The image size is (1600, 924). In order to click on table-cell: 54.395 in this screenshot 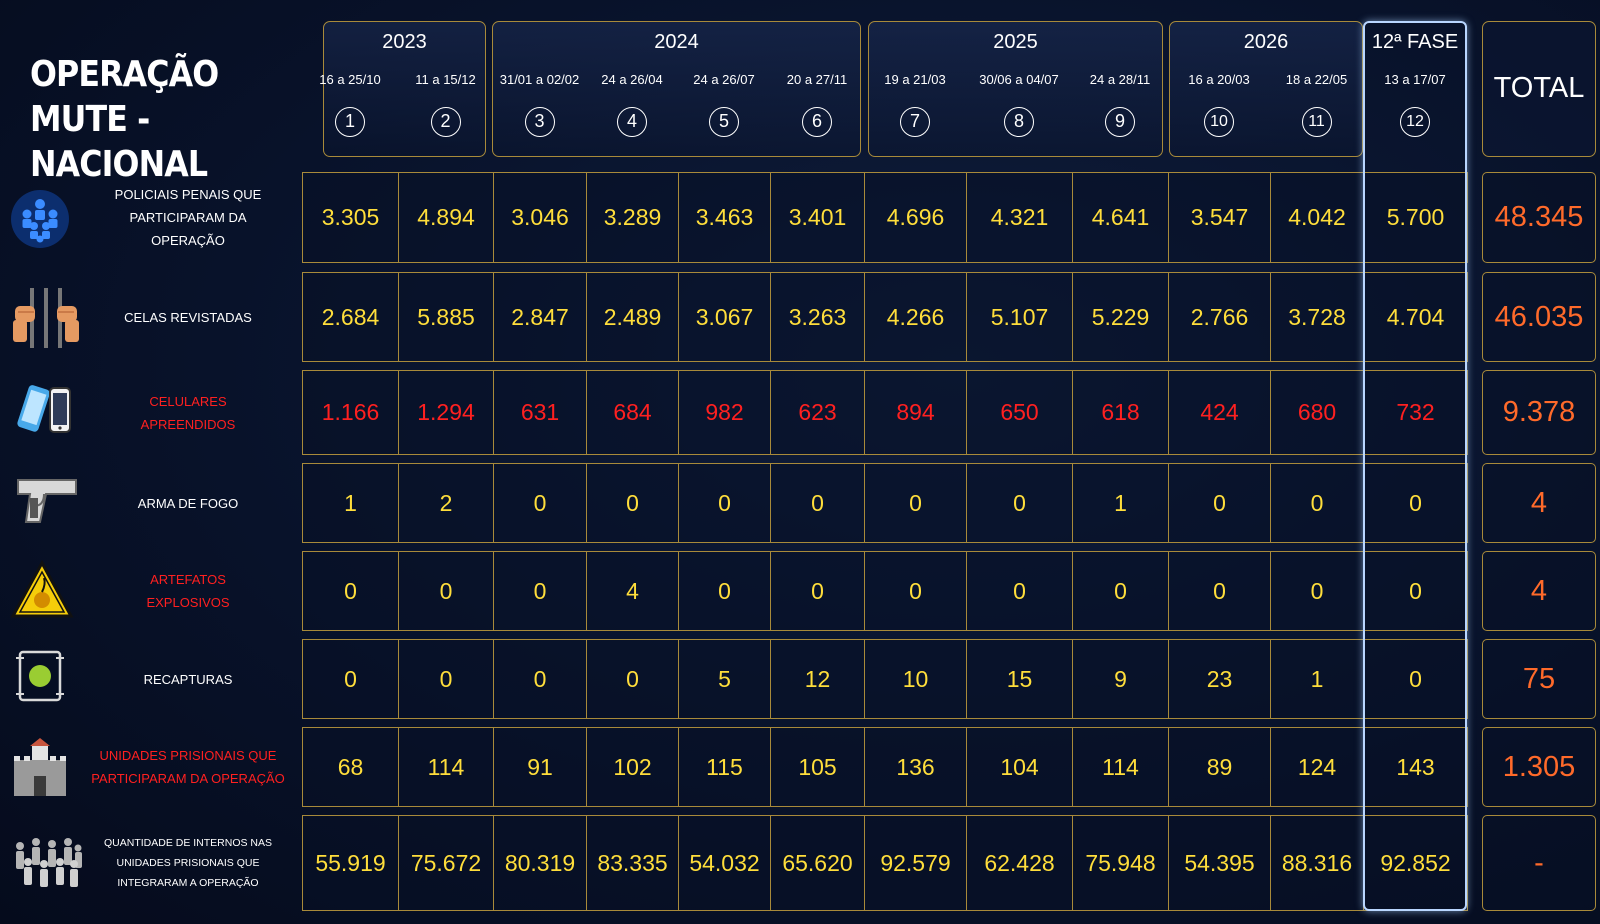, I will do `click(1219, 863)`.